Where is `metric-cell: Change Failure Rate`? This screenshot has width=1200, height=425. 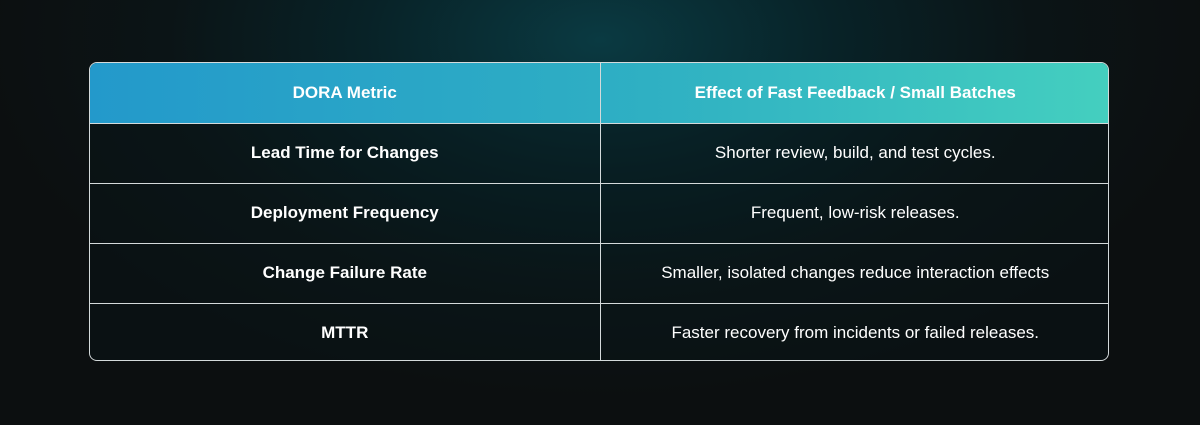
metric-cell: Change Failure Rate is located at coordinates (345, 272).